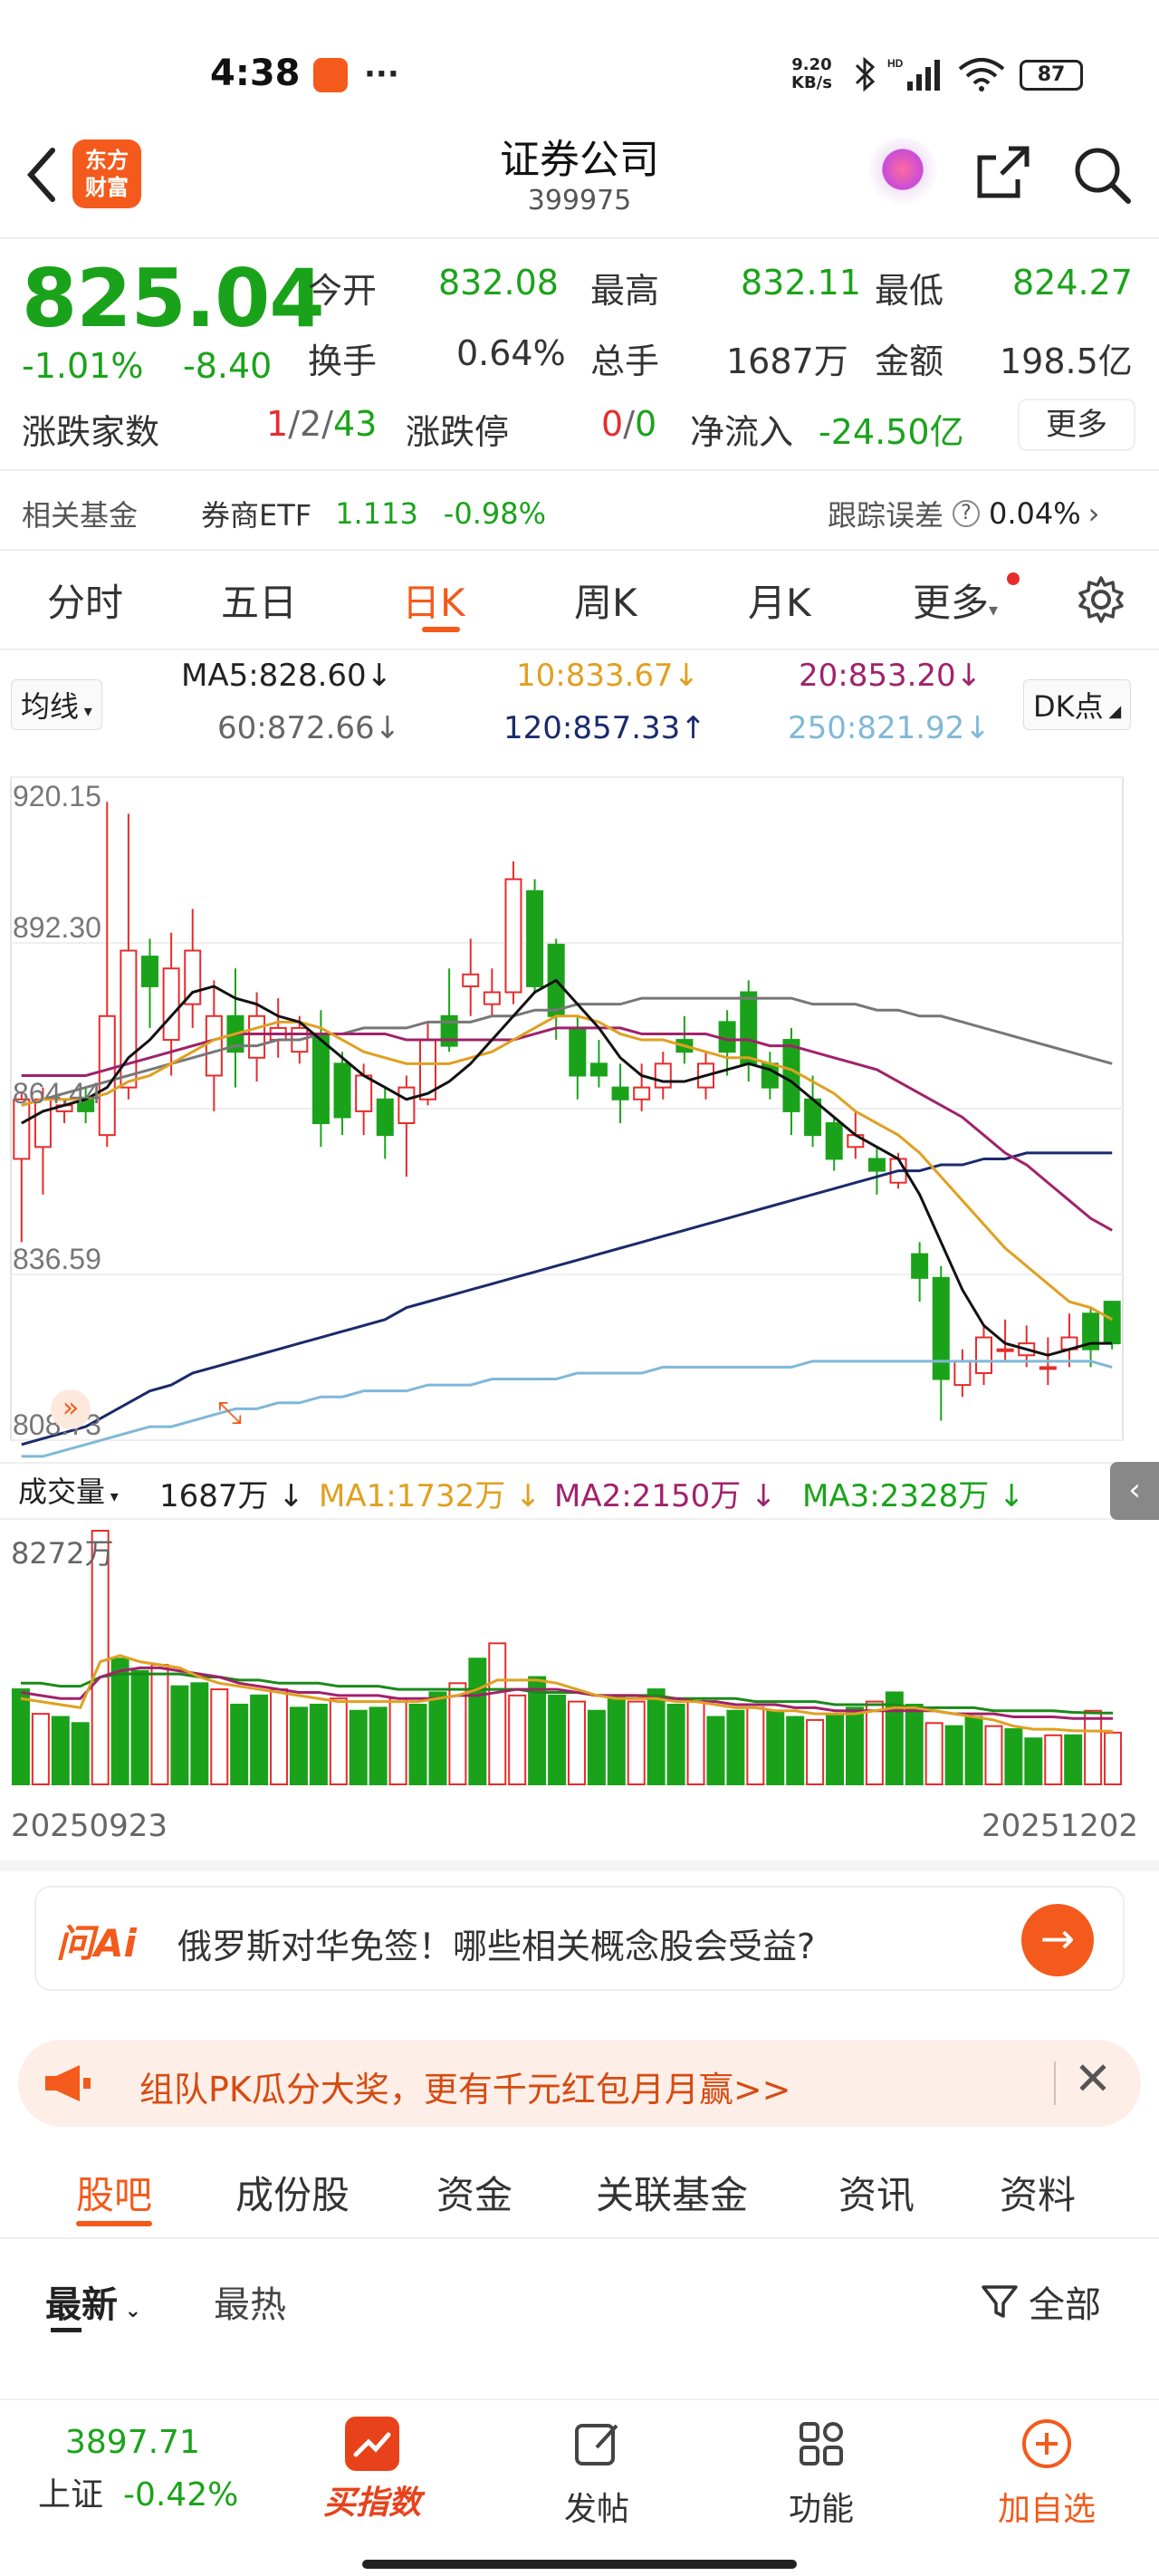 Image resolution: width=1159 pixels, height=2576 pixels. What do you see at coordinates (259, 603) in the screenshot?
I see `tab-five-day: 五日` at bounding box center [259, 603].